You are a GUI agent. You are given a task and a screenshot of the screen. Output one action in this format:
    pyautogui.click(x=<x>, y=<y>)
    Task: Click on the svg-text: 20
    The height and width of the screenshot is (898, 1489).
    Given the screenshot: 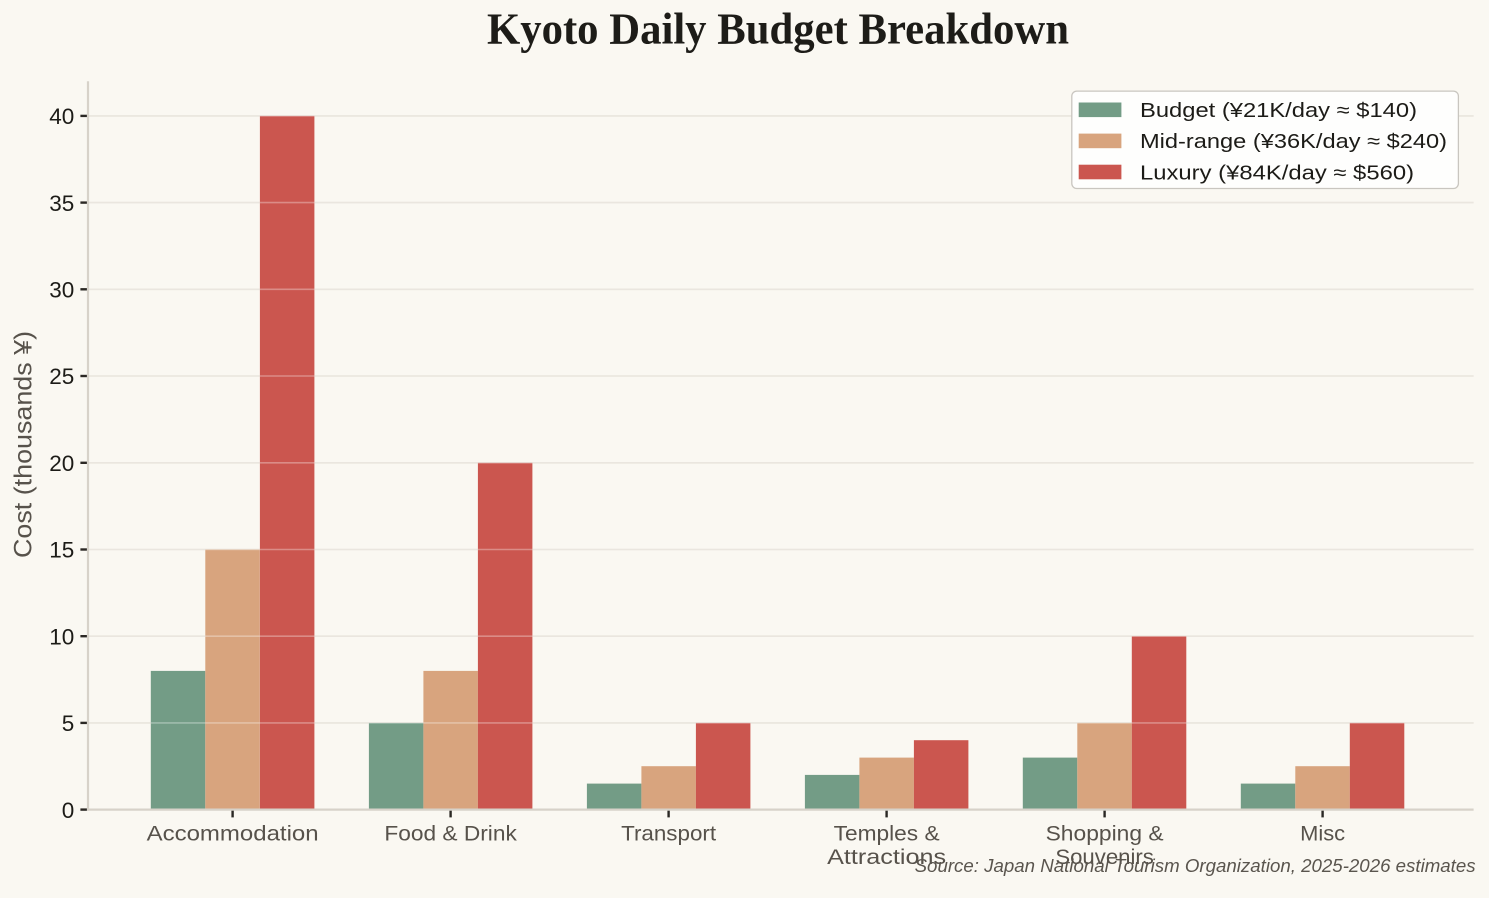 What is the action you would take?
    pyautogui.click(x=61, y=463)
    